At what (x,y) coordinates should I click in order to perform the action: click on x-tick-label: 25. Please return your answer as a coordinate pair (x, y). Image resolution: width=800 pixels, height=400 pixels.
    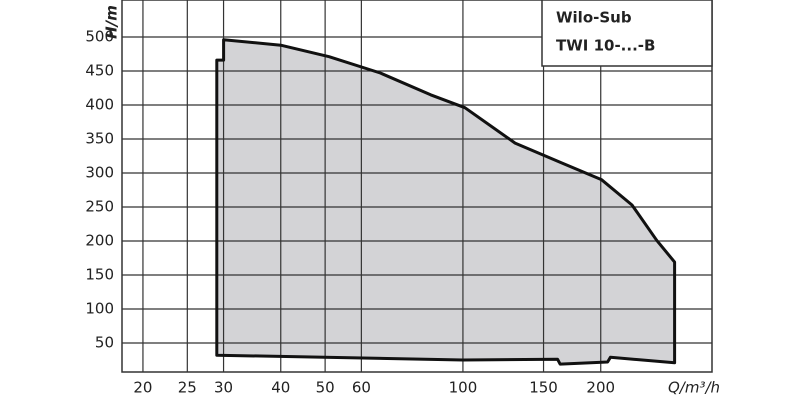
    Looking at the image, I should click on (187, 388).